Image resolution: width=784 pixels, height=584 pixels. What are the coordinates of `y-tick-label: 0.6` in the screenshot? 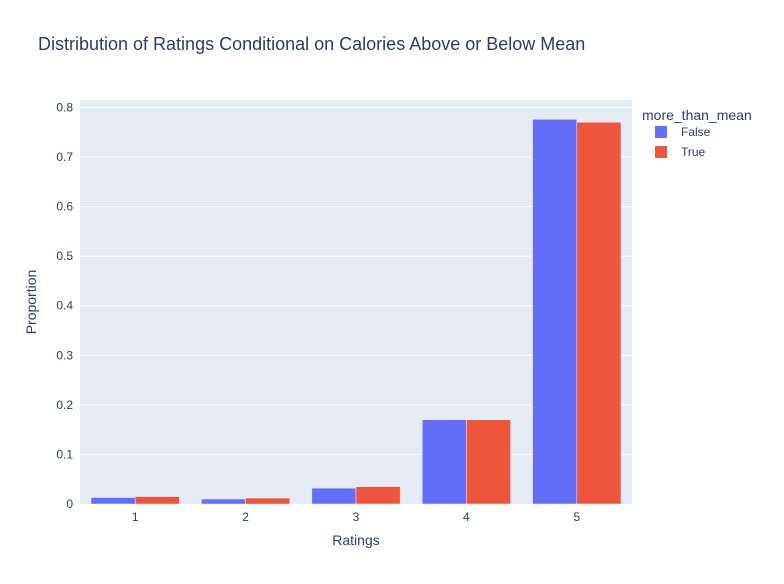 It's located at (64, 207).